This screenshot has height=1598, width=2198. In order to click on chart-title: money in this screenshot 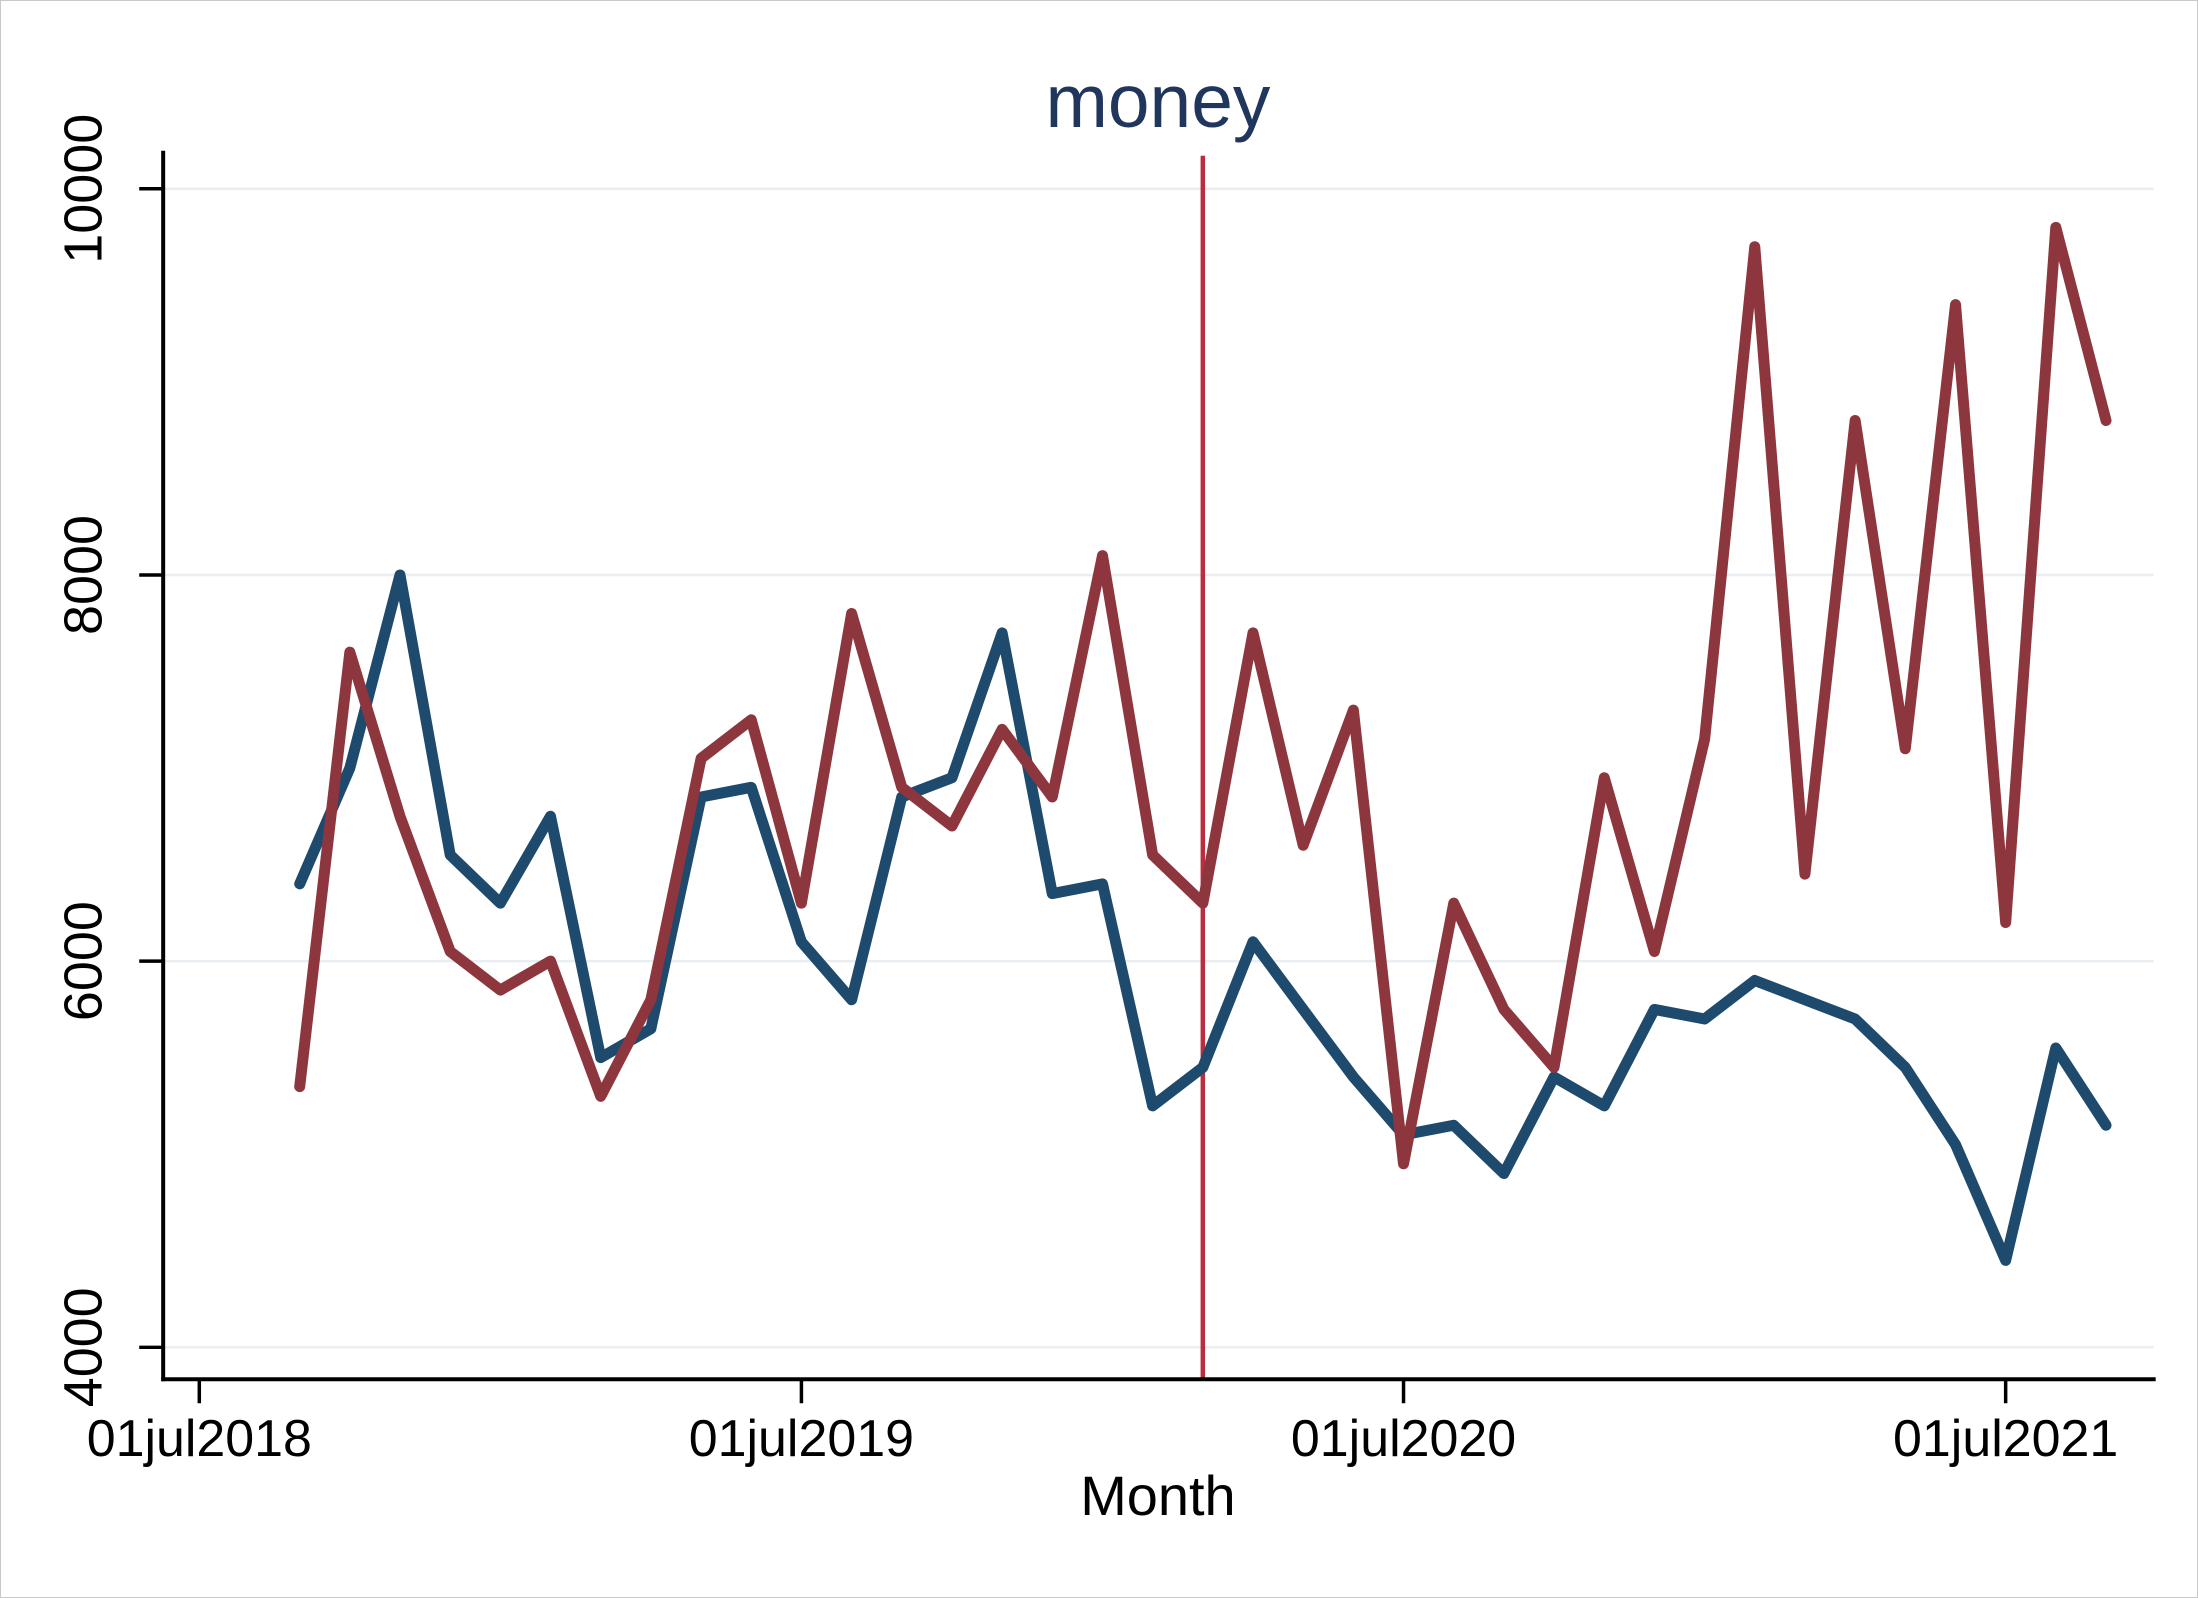, I will do `click(1158, 101)`.